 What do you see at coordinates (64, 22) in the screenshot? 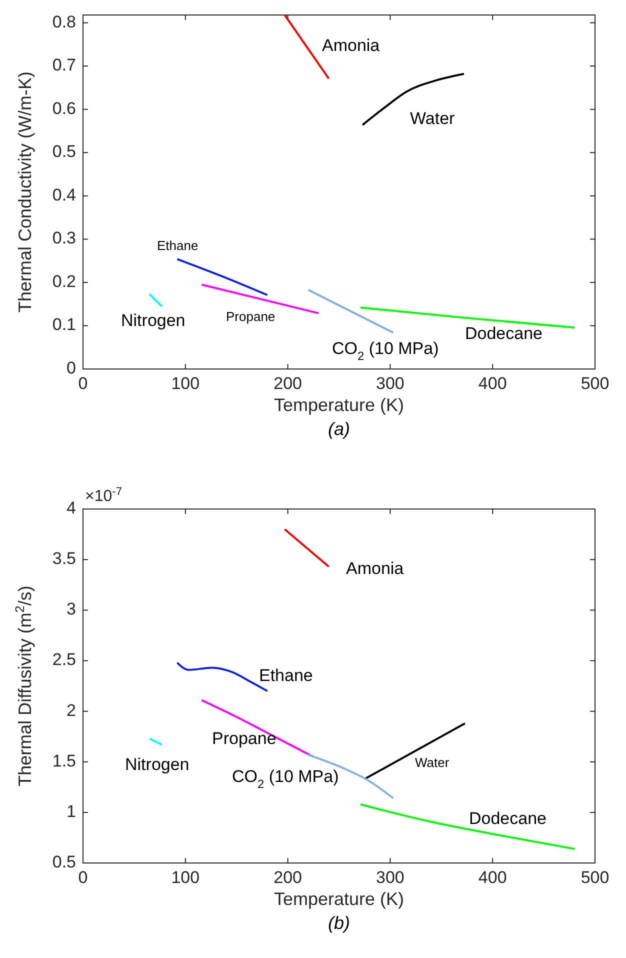
I see `y-tick-label: 0.8` at bounding box center [64, 22].